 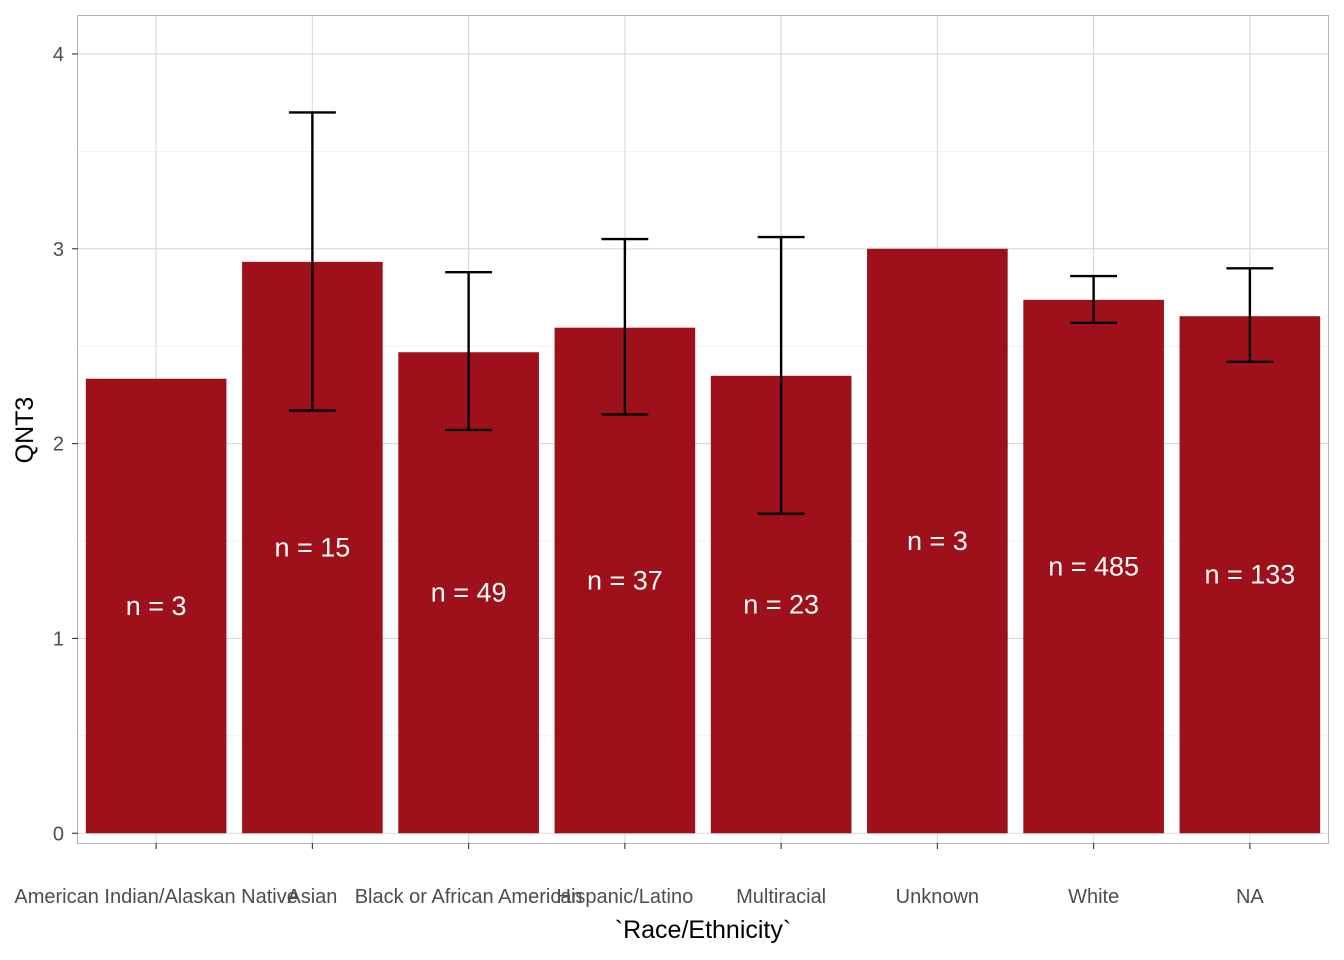 I want to click on y-tick-label: 2, so click(x=58, y=445).